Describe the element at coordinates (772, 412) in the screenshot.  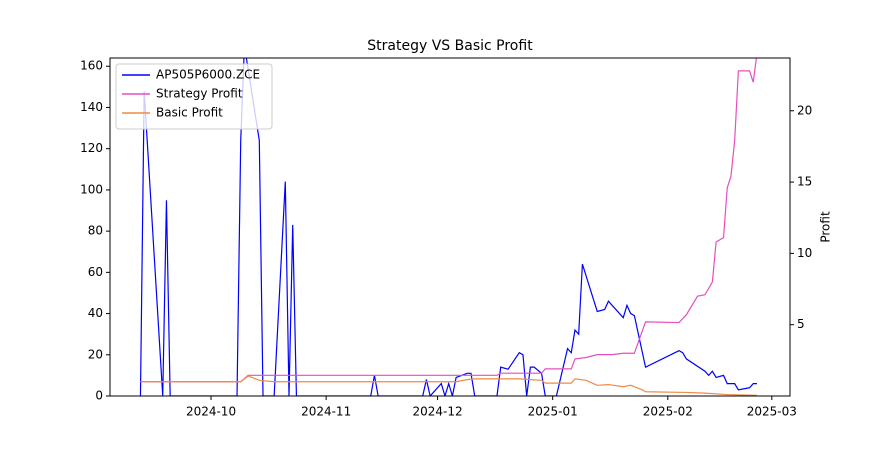
I see `x-tick-label: 2025-03` at that location.